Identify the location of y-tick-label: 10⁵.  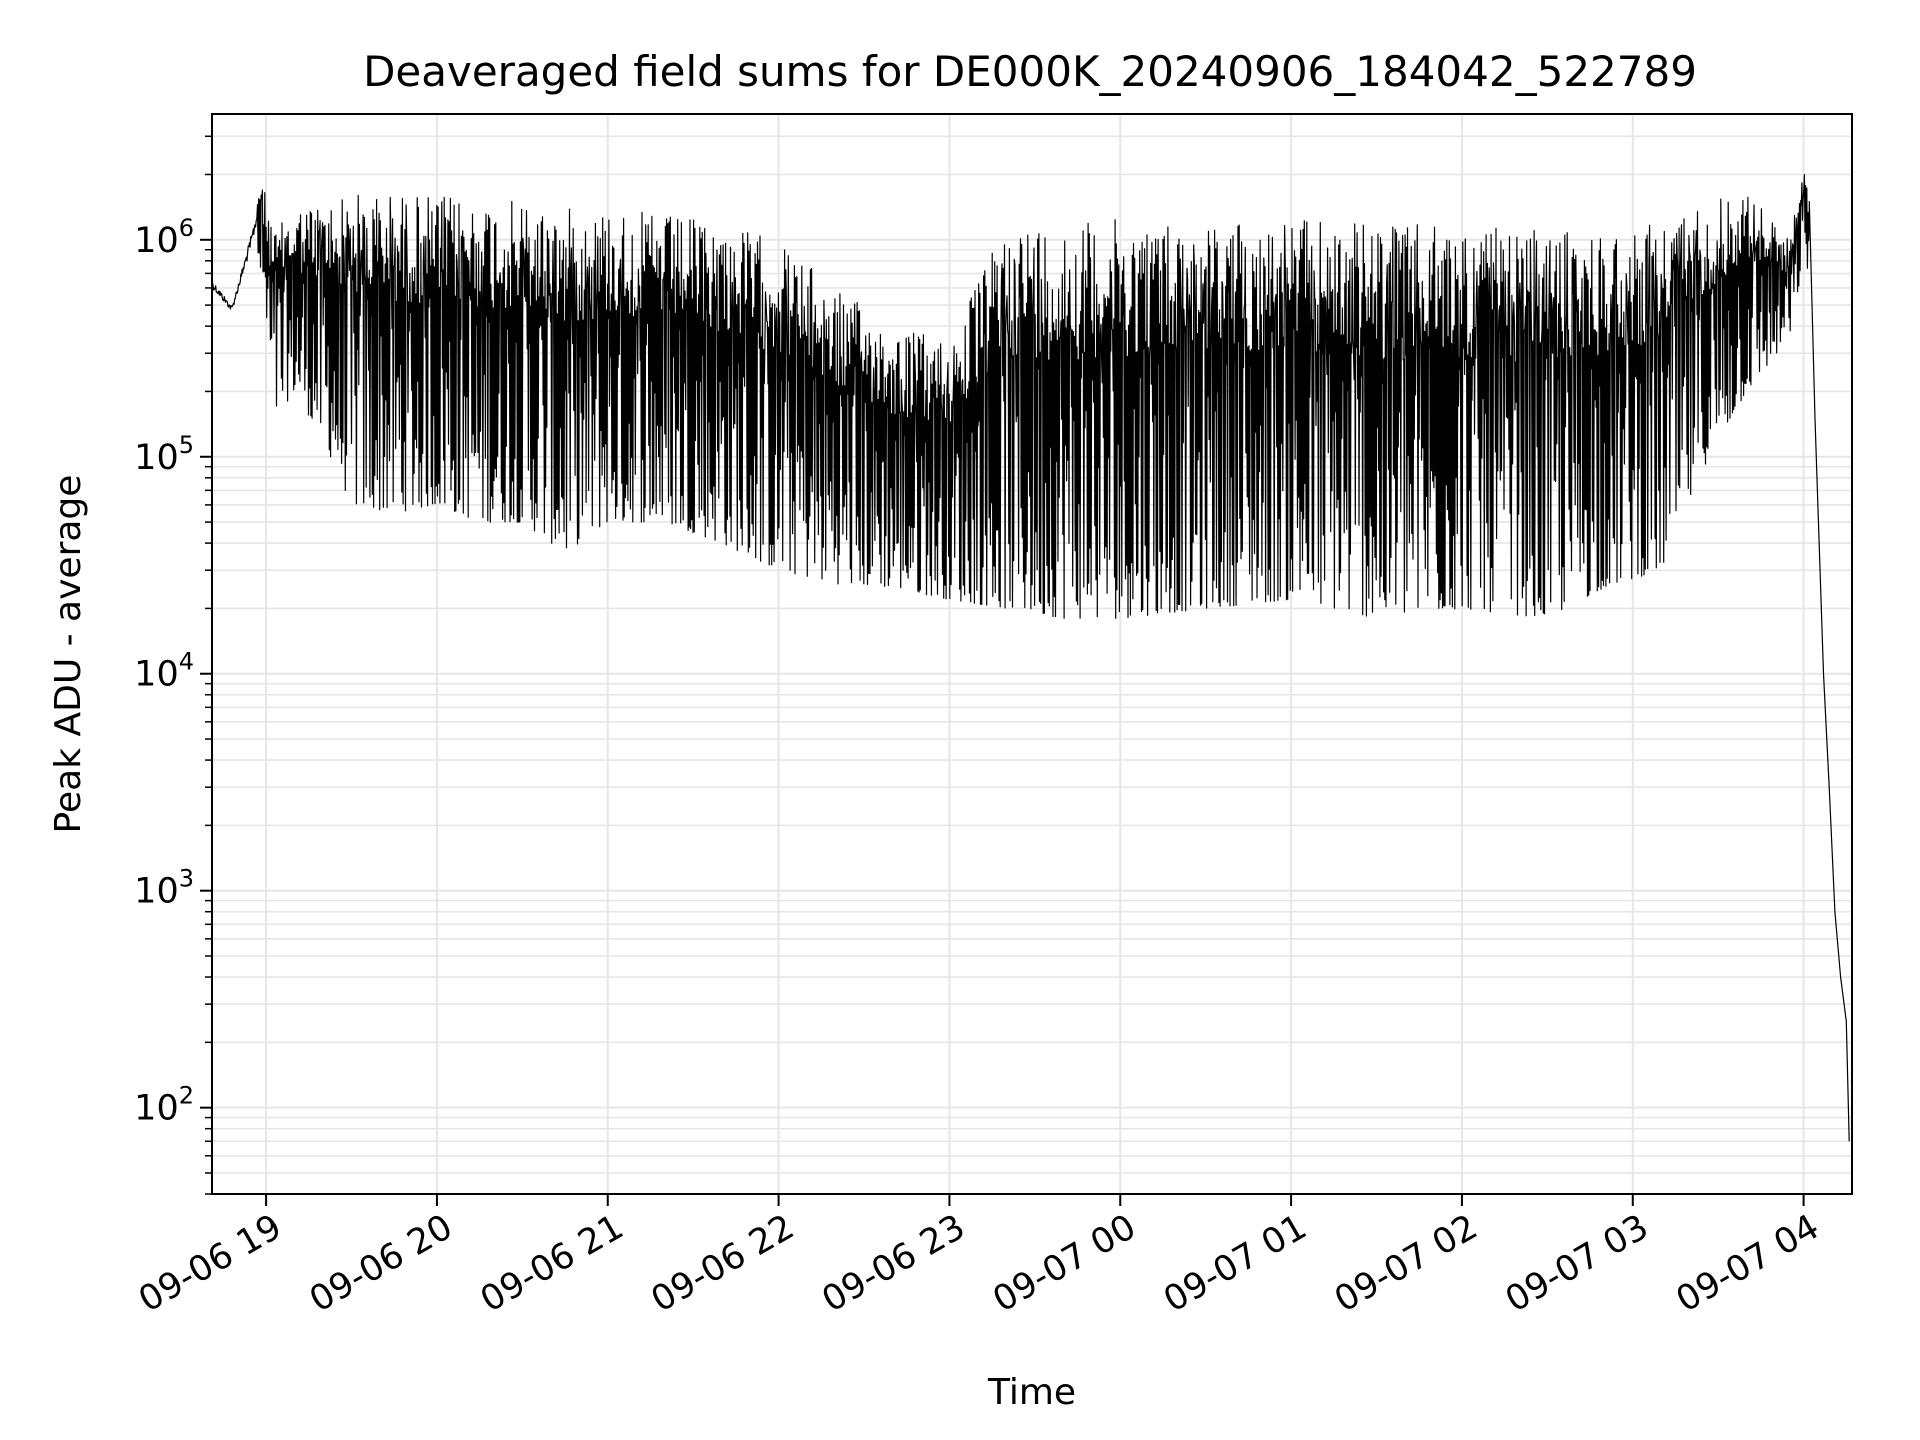
(164, 454).